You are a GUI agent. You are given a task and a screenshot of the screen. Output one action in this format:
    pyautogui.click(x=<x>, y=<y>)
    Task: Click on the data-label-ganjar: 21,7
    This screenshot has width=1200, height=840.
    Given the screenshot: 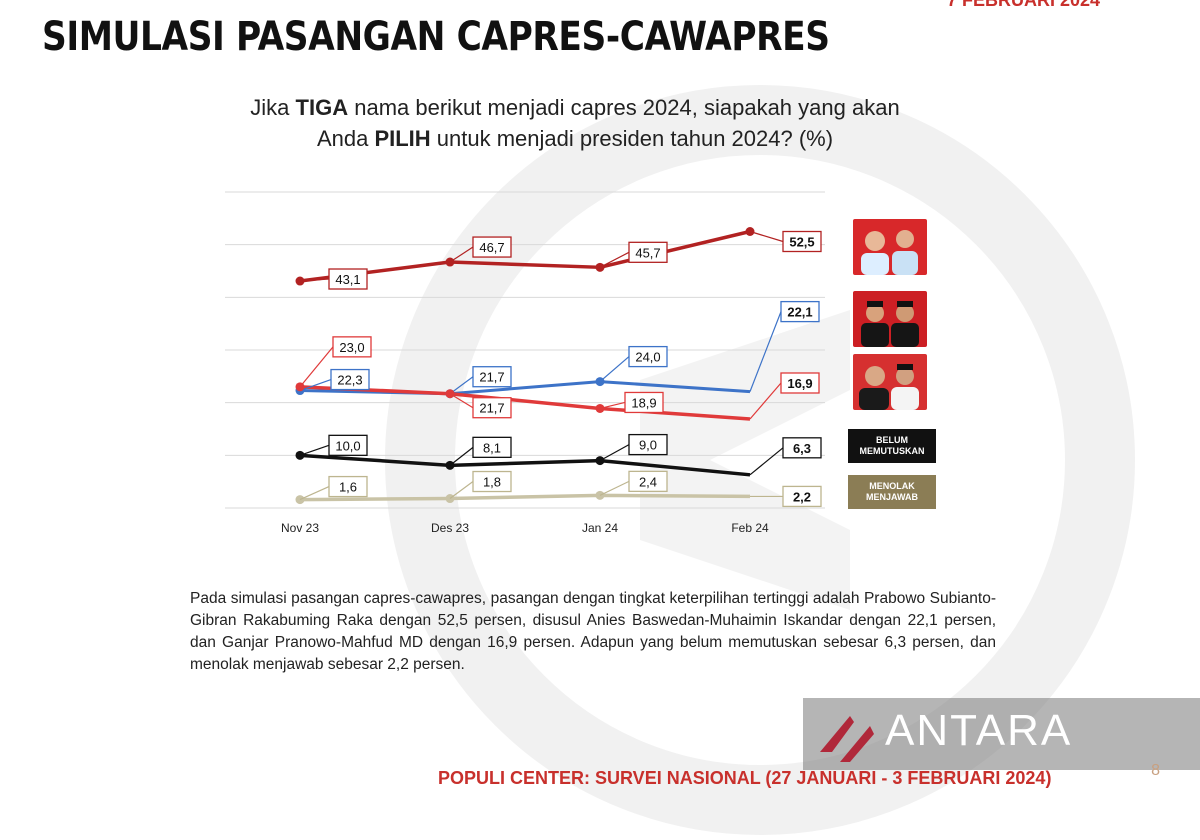 What is the action you would take?
    pyautogui.click(x=491, y=408)
    